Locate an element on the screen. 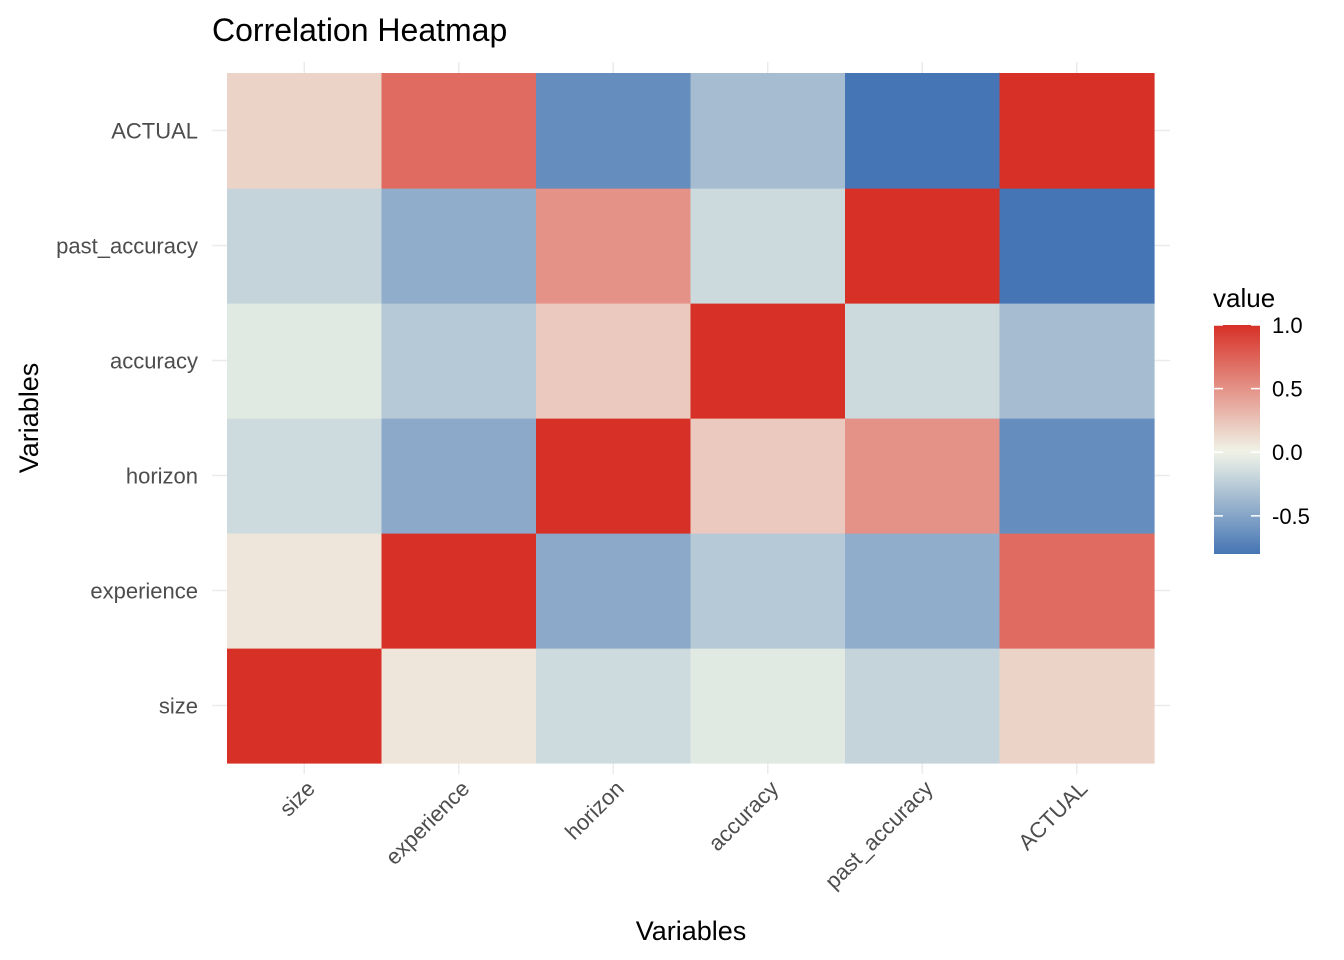  heatmap-cell-accuracy-ACTUAL is located at coordinates (768, 131).